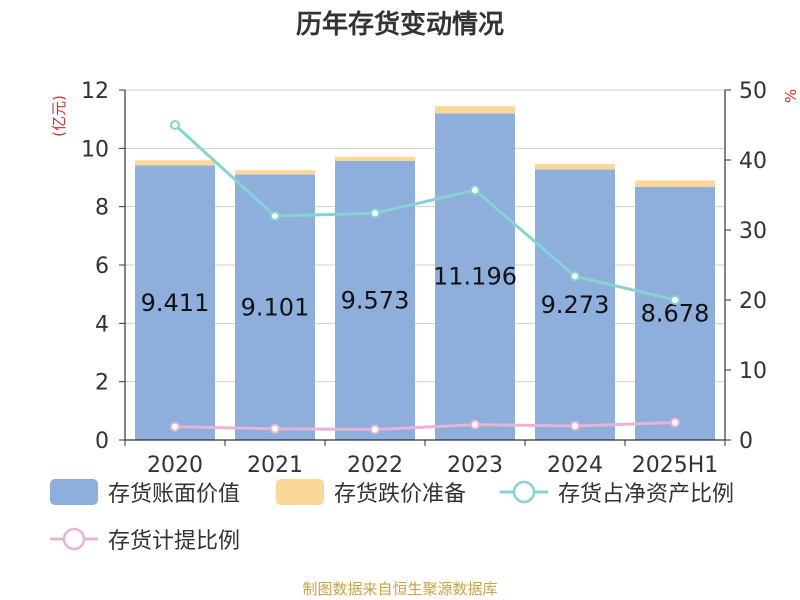 This screenshot has width=800, height=600. Describe the element at coordinates (399, 25) in the screenshot. I see `chart-title: 历年存货变动情况` at that location.